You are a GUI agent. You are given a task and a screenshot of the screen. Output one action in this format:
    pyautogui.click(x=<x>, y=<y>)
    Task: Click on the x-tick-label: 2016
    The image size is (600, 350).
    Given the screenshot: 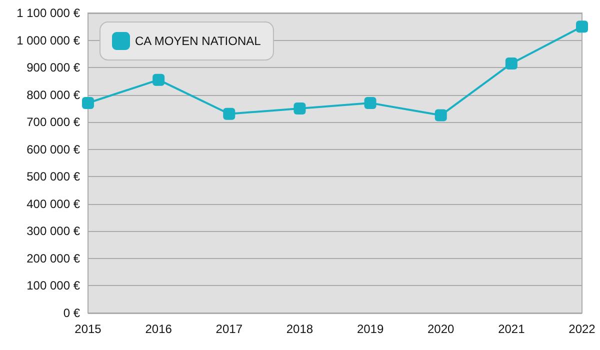 What is the action you would take?
    pyautogui.click(x=158, y=329)
    